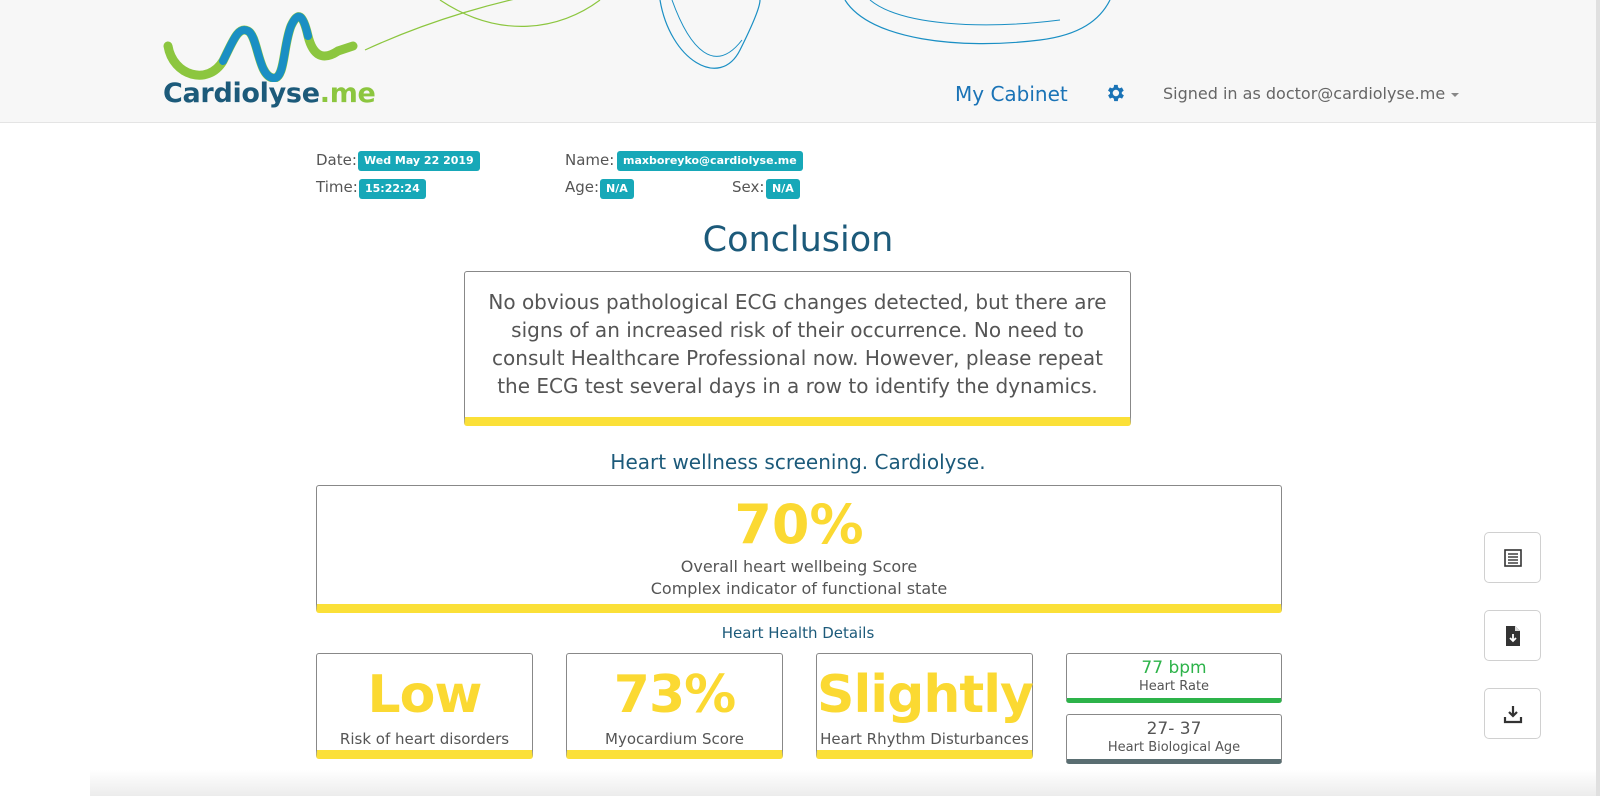  I want to click on metric-value: 73%, so click(674, 695).